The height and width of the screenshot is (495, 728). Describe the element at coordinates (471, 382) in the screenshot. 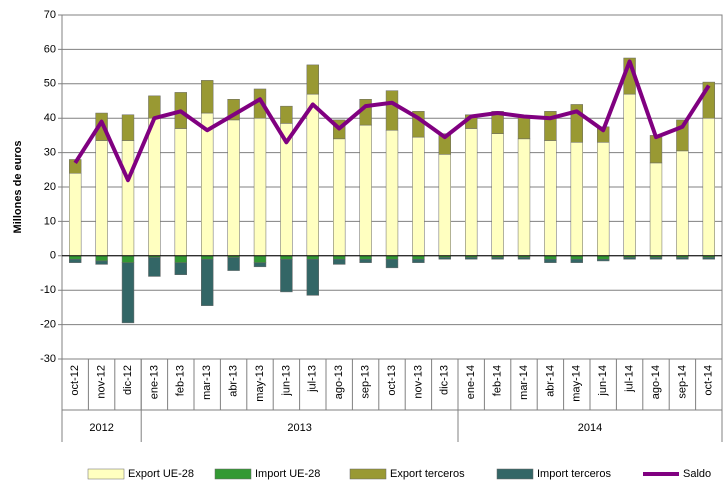

I see `x-tick-label: ene-14` at that location.